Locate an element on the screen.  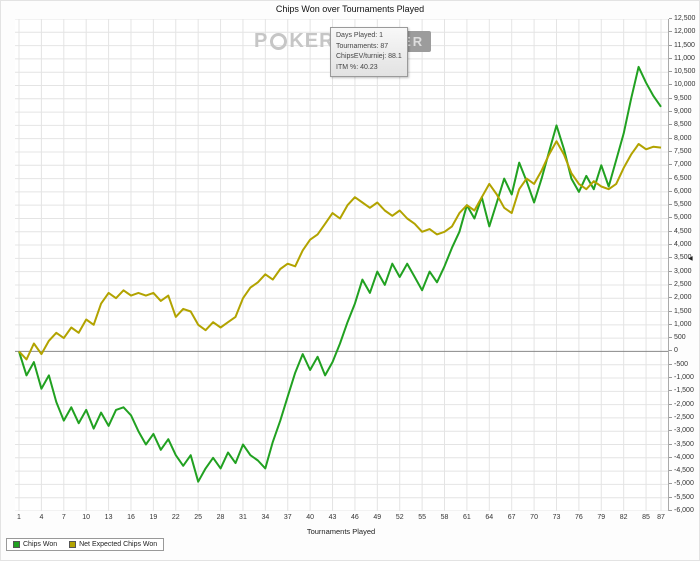
scroll-arrow-icon: ◀ is located at coordinates (690, 259).